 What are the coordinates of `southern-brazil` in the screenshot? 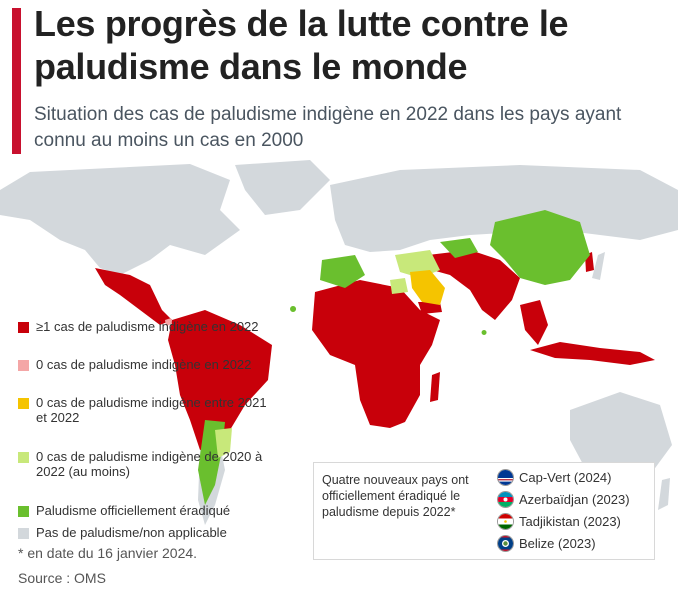 It's located at (223, 443).